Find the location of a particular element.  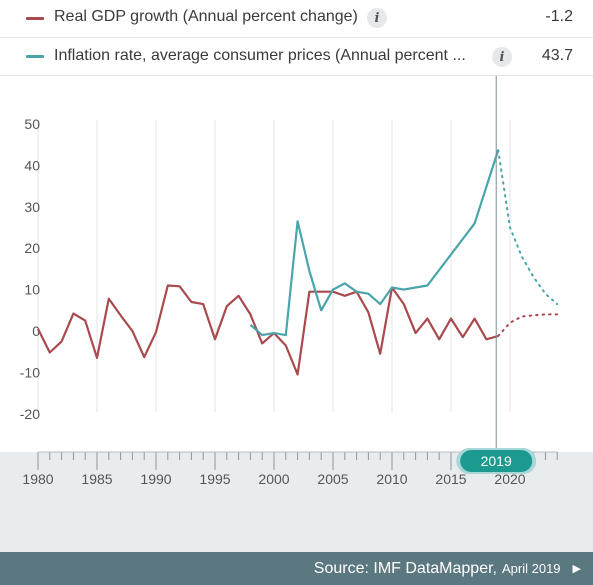

y-tick-label: 30 is located at coordinates (32, 207).